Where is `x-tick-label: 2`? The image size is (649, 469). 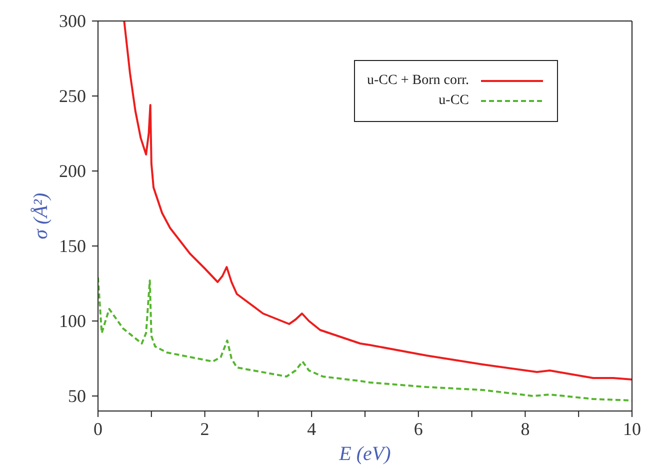 x-tick-label: 2 is located at coordinates (205, 429).